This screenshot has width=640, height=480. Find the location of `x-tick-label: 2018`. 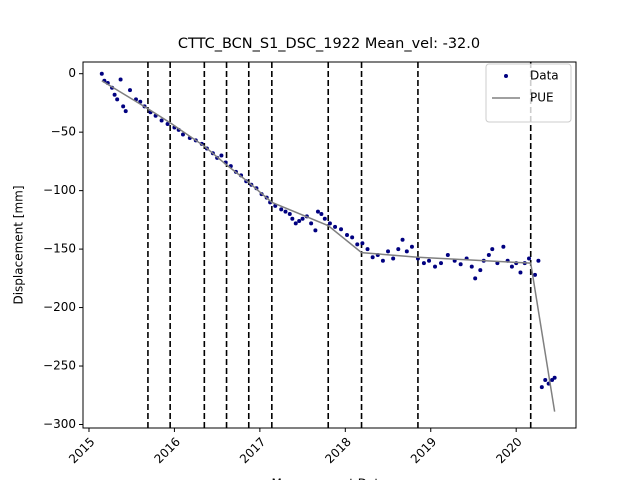

x-tick-label: 2018 is located at coordinates (337, 450).